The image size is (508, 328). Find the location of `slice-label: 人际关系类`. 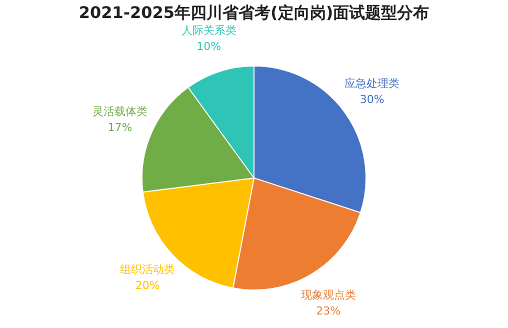

slice-label: 人际关系类 is located at coordinates (208, 31).